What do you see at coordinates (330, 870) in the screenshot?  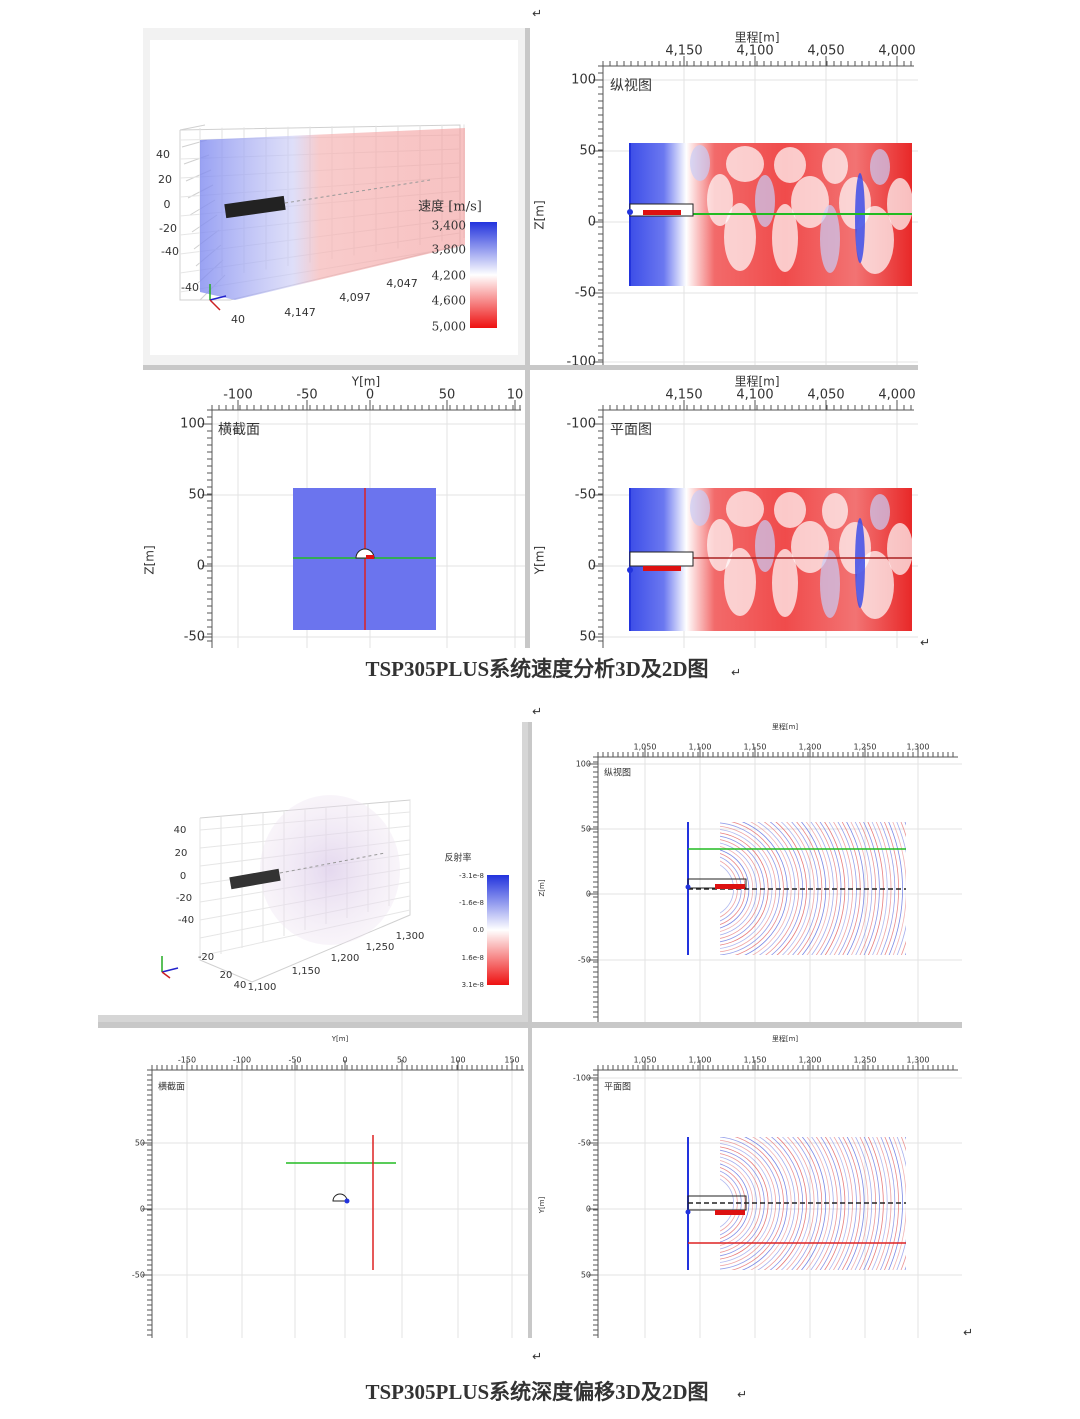 I see `reflectivity-volume` at bounding box center [330, 870].